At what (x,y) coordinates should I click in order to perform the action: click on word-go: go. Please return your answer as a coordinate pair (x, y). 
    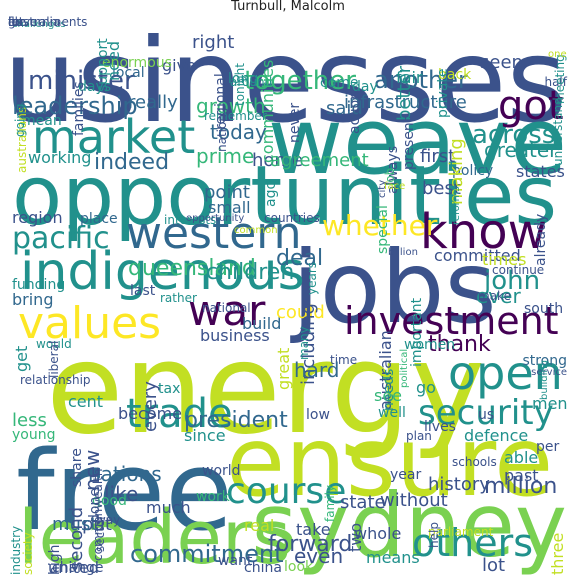
    Looking at the image, I should click on (426, 387).